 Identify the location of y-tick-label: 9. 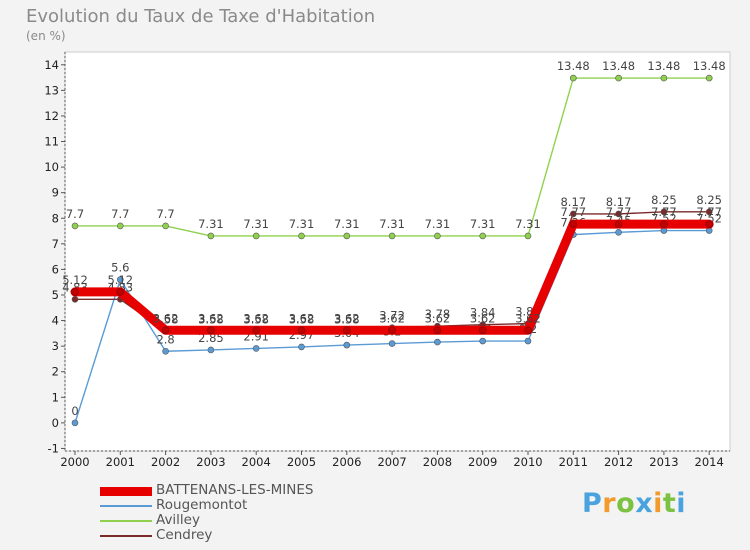
(55, 193).